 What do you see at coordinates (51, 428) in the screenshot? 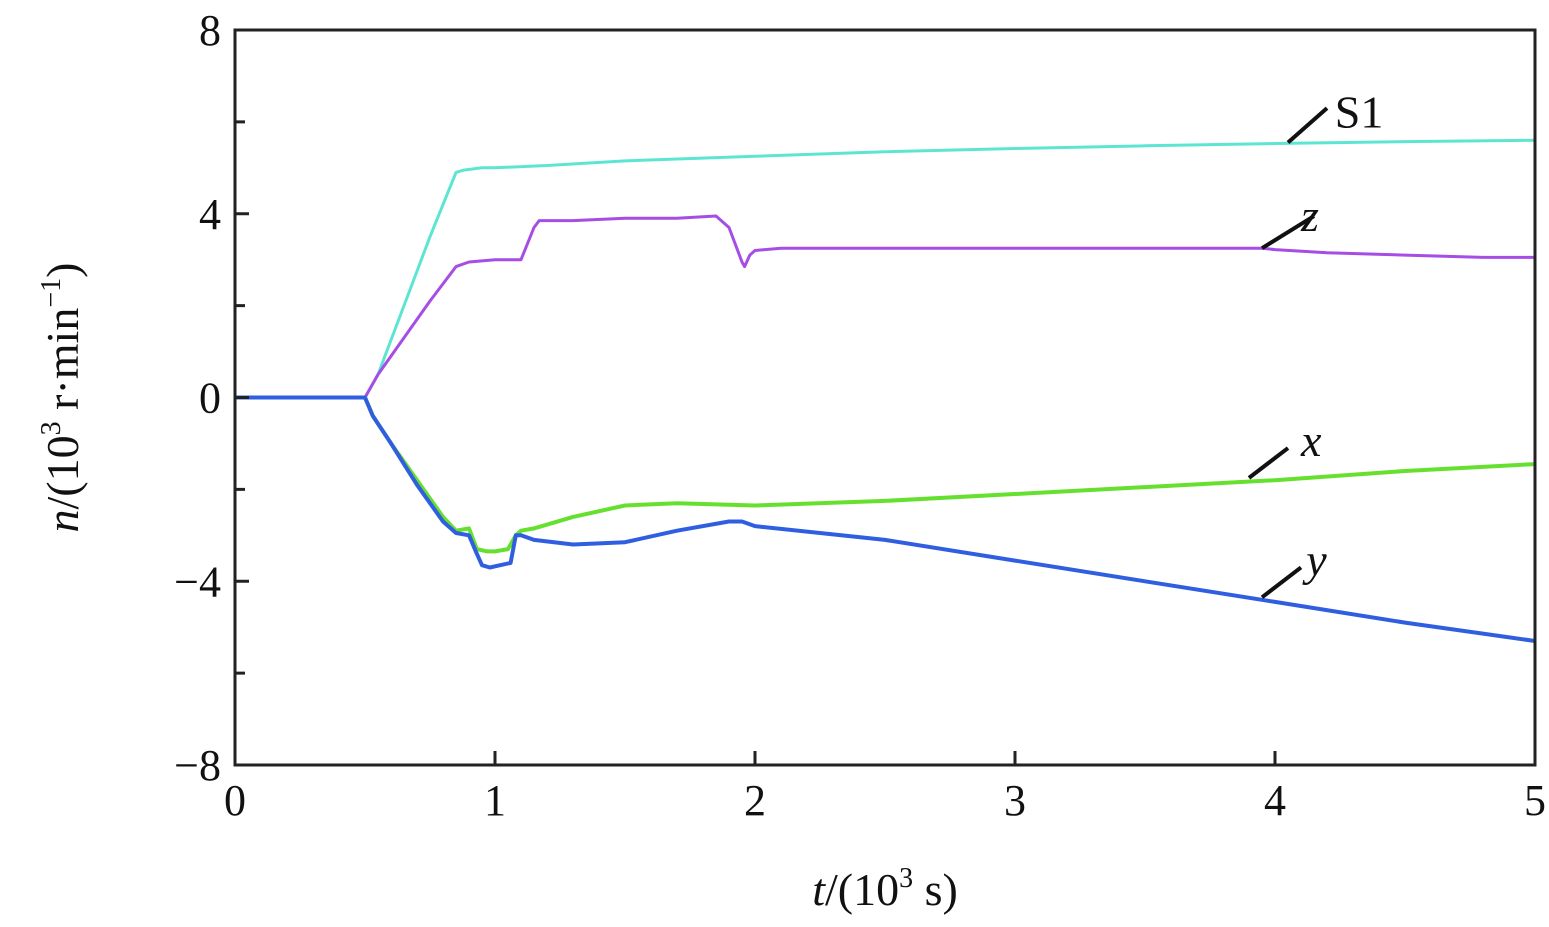
I see `y-axis-exponent: 3` at bounding box center [51, 428].